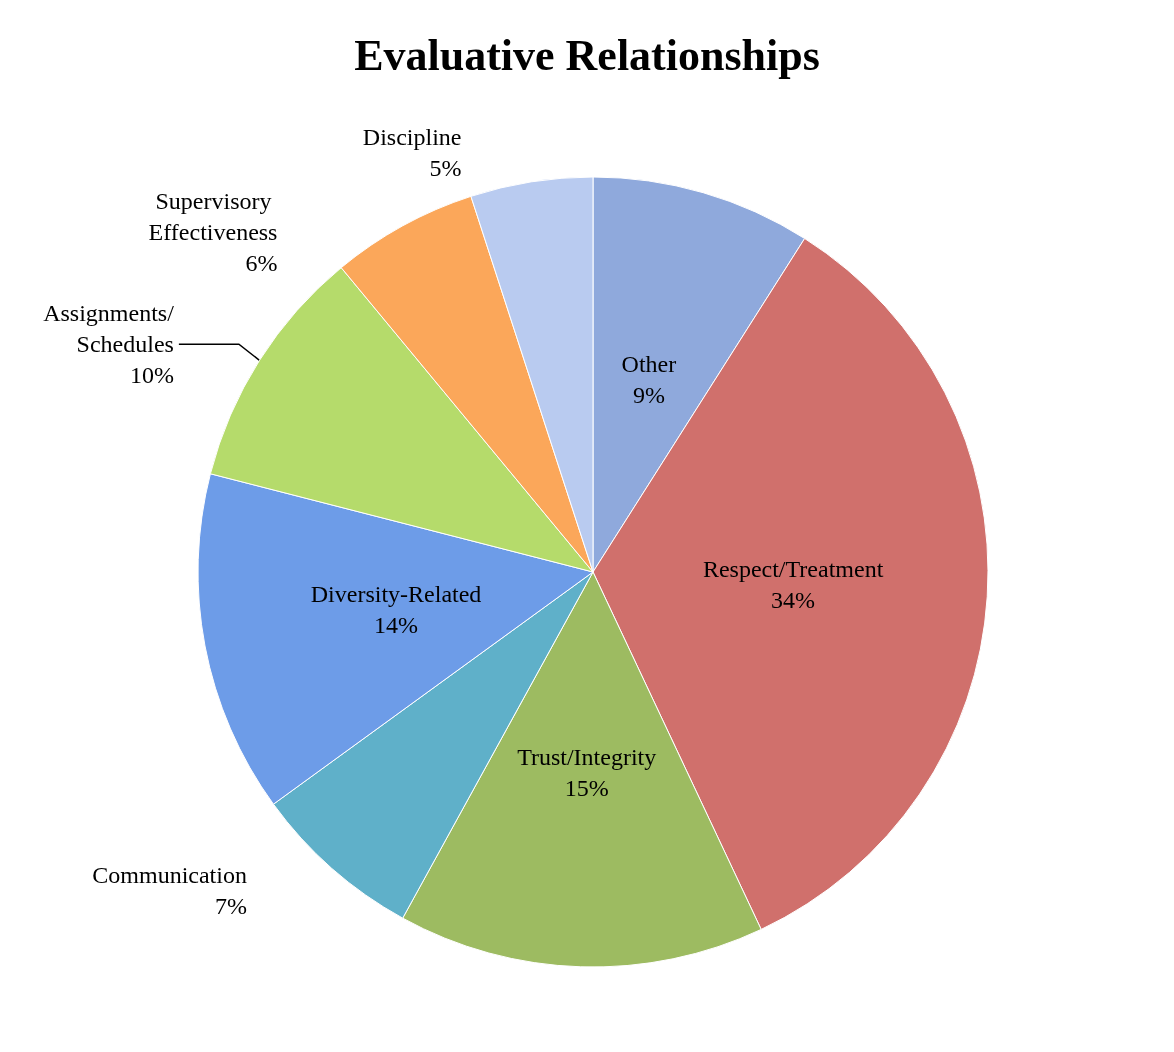  Describe the element at coordinates (230, 906) in the screenshot. I see `data-label: 7%` at that location.